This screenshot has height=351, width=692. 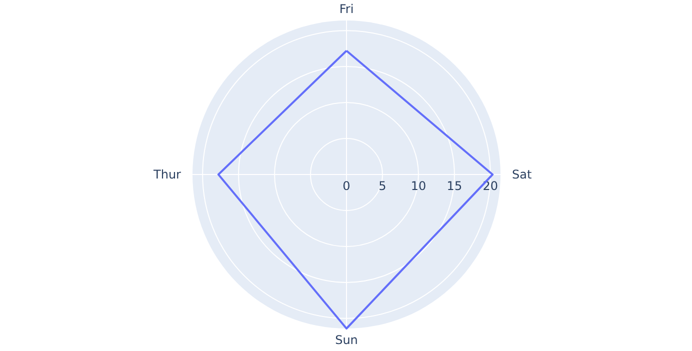 What do you see at coordinates (346, 185) in the screenshot?
I see `y-tick-label: 0` at bounding box center [346, 185].